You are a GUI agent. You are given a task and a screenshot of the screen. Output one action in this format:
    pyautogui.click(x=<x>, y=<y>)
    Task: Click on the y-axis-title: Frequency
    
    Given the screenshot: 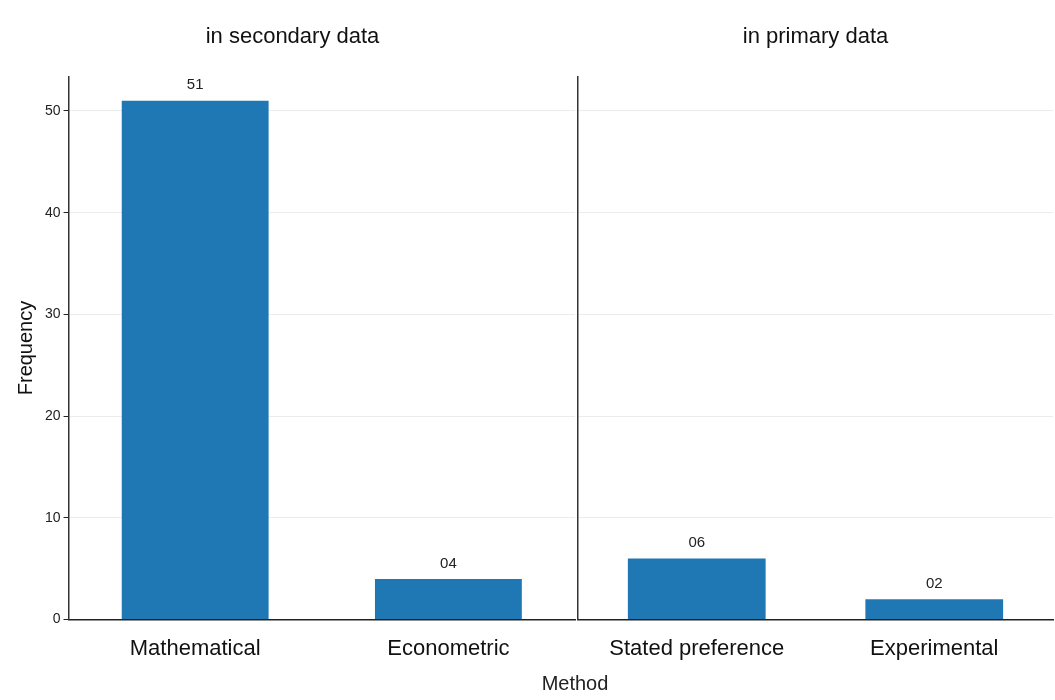 What is the action you would take?
    pyautogui.click(x=24, y=348)
    